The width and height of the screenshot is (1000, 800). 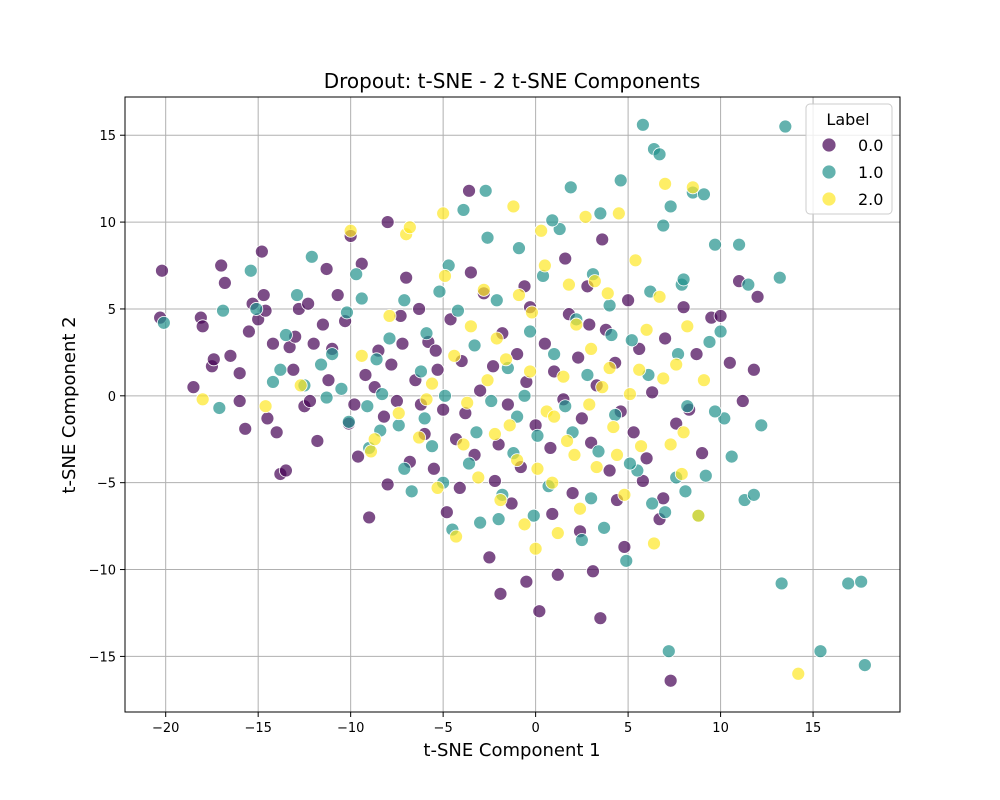 What do you see at coordinates (102, 571) in the screenshot?
I see `y-tick-label: −10` at bounding box center [102, 571].